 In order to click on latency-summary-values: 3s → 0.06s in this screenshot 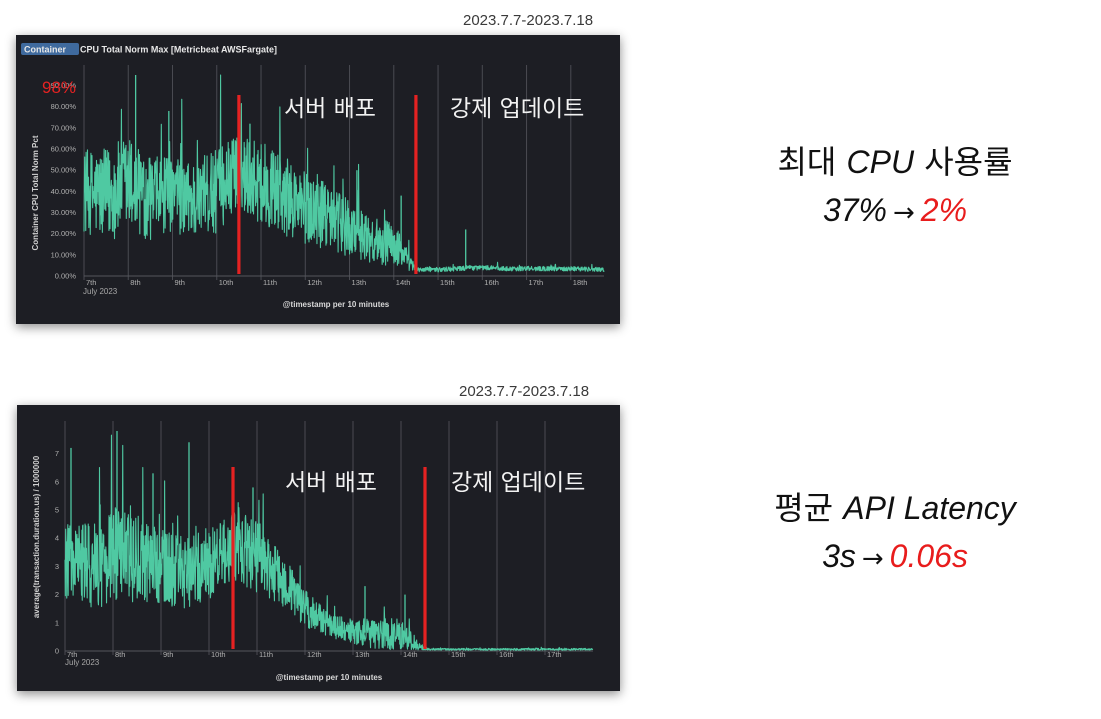, I will do `click(895, 557)`.